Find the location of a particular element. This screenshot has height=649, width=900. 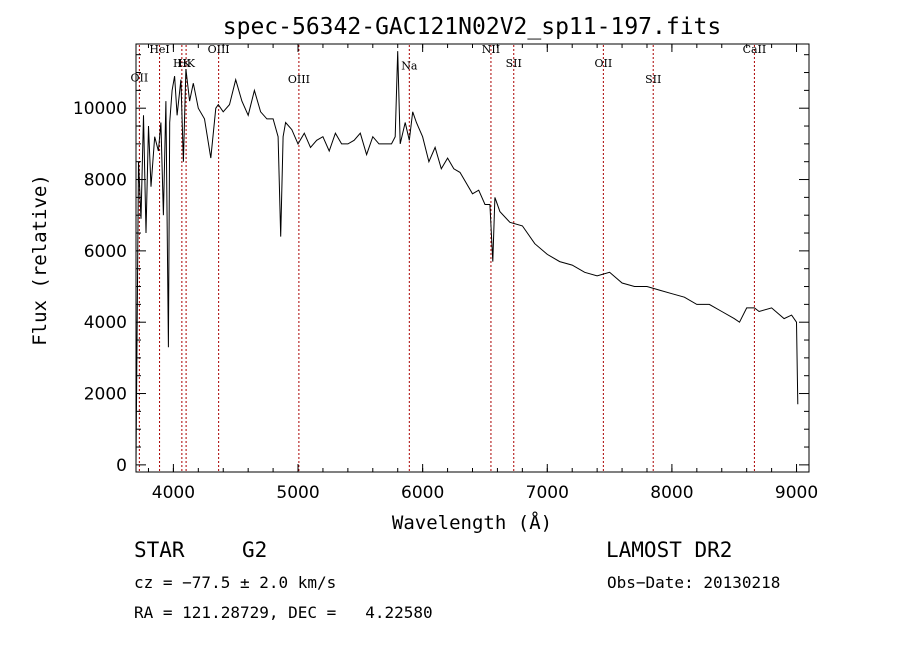

y-tick-label: 4000 is located at coordinates (105, 323).